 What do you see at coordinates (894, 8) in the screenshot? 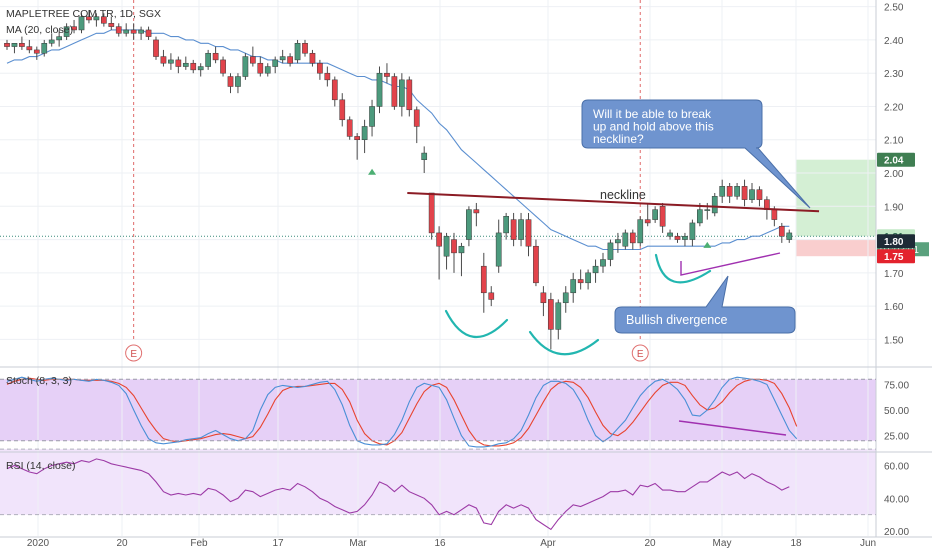
I see `price-tick-label: 2.50` at bounding box center [894, 8].